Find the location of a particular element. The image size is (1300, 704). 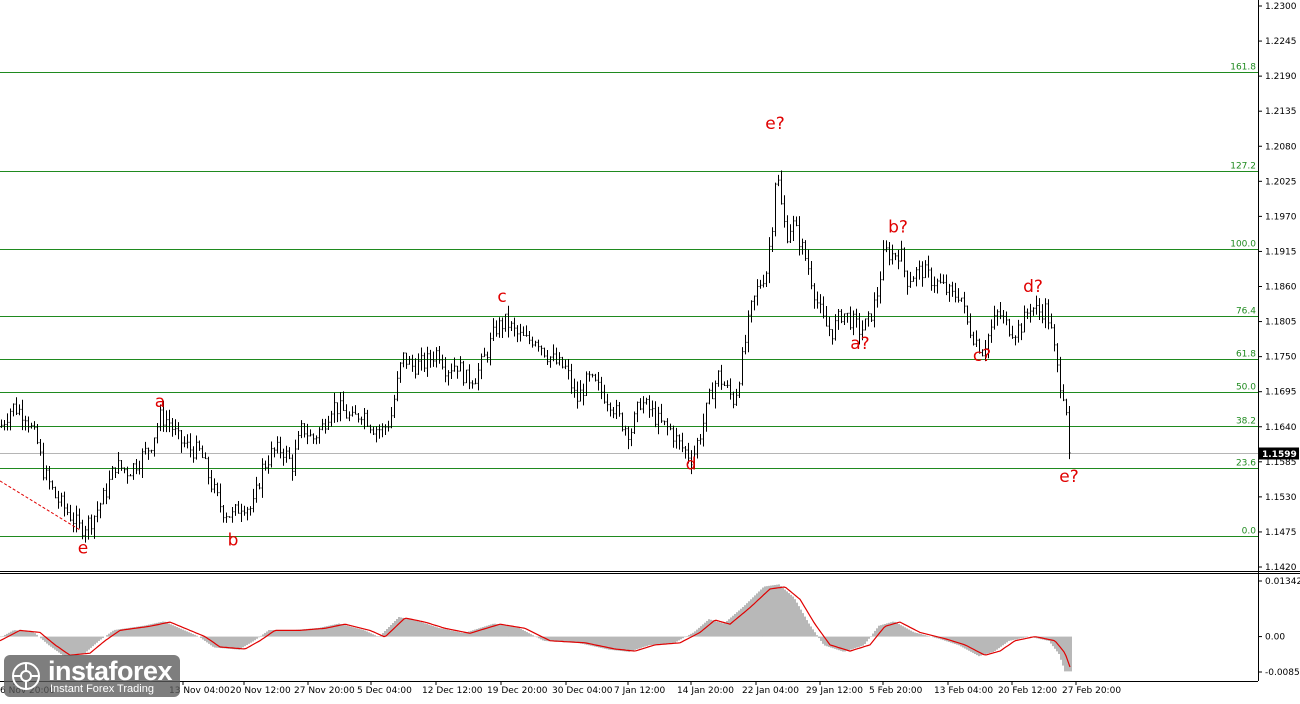

price-tick-label: 1.1530 is located at coordinates (1281, 498).